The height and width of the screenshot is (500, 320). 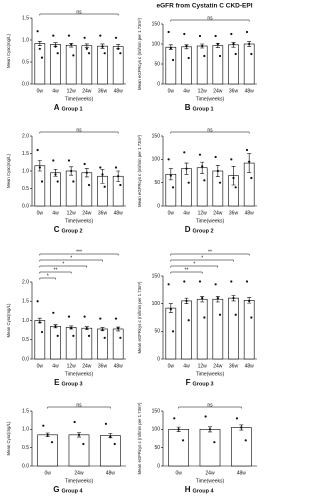 I want to click on y-tick-label: 2.0, so click(x=25, y=136).